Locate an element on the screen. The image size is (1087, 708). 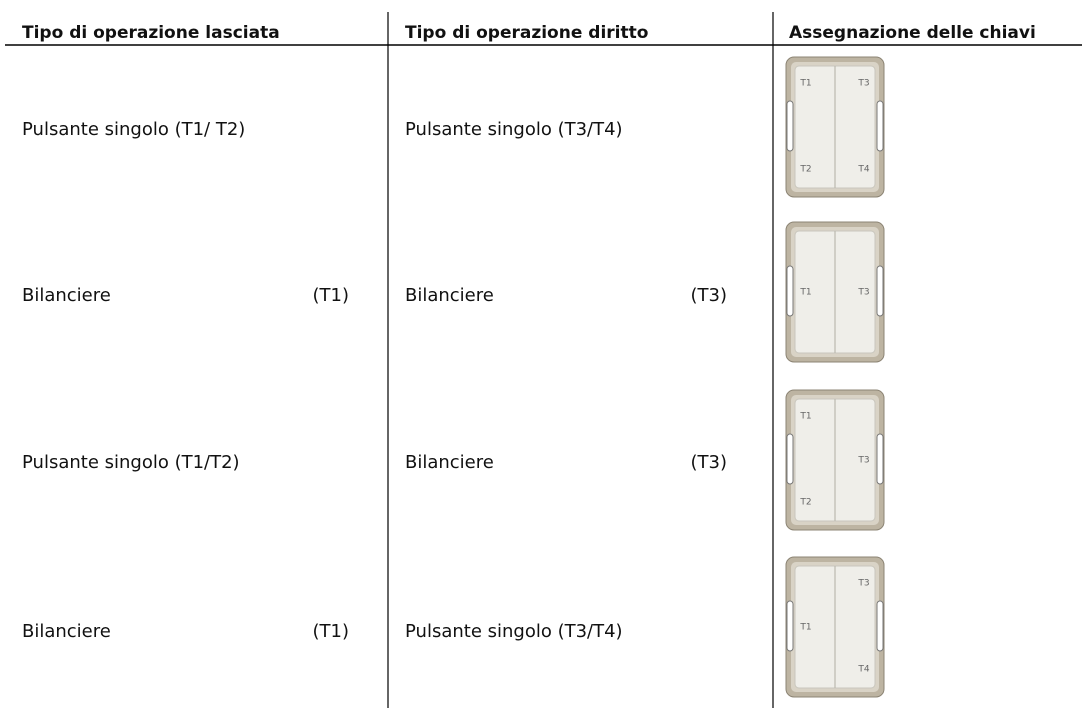
header: Tipo di operazione lasciata is located at coordinates (151, 33).